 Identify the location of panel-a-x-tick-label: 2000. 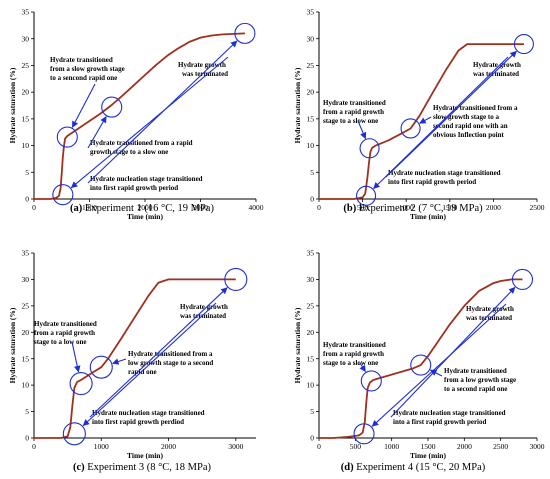
(145, 207).